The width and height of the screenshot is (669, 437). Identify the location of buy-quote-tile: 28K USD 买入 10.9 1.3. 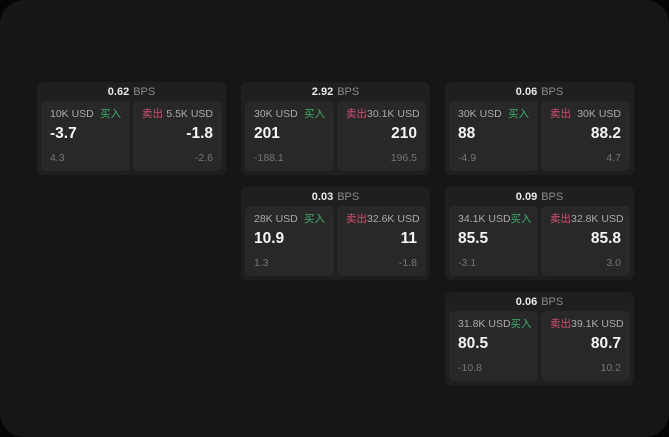
(289, 241).